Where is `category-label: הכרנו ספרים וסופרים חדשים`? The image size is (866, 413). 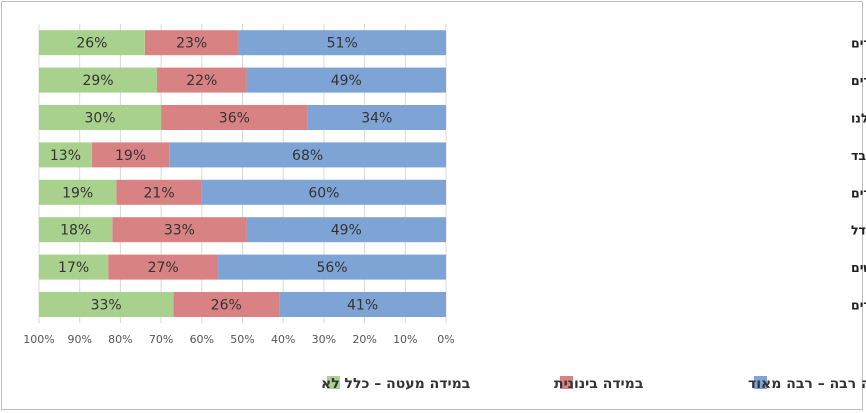 category-label: הכרנו ספרים וסופרים חדשים is located at coordinates (858, 267).